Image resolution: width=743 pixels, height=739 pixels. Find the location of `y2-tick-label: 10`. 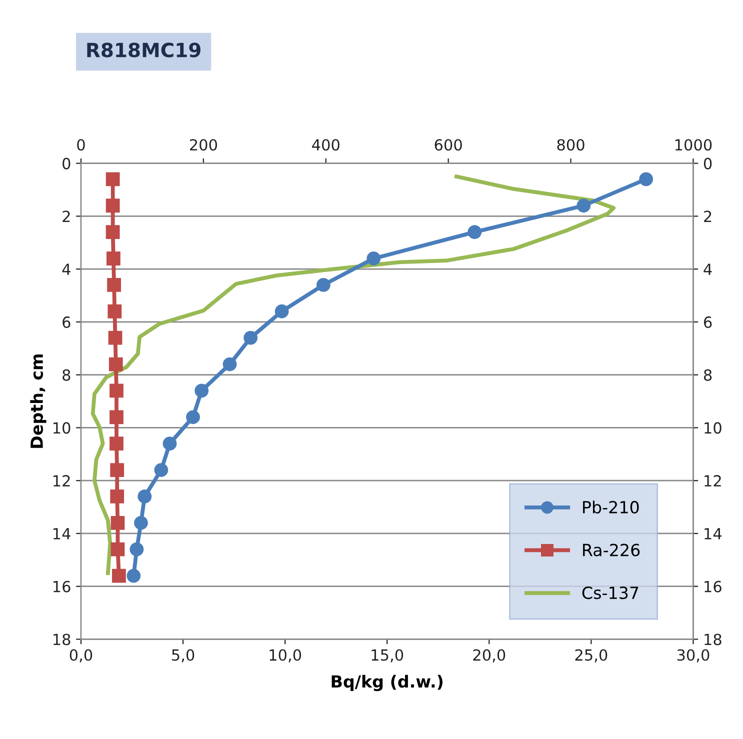

y2-tick-label: 10 is located at coordinates (713, 428).